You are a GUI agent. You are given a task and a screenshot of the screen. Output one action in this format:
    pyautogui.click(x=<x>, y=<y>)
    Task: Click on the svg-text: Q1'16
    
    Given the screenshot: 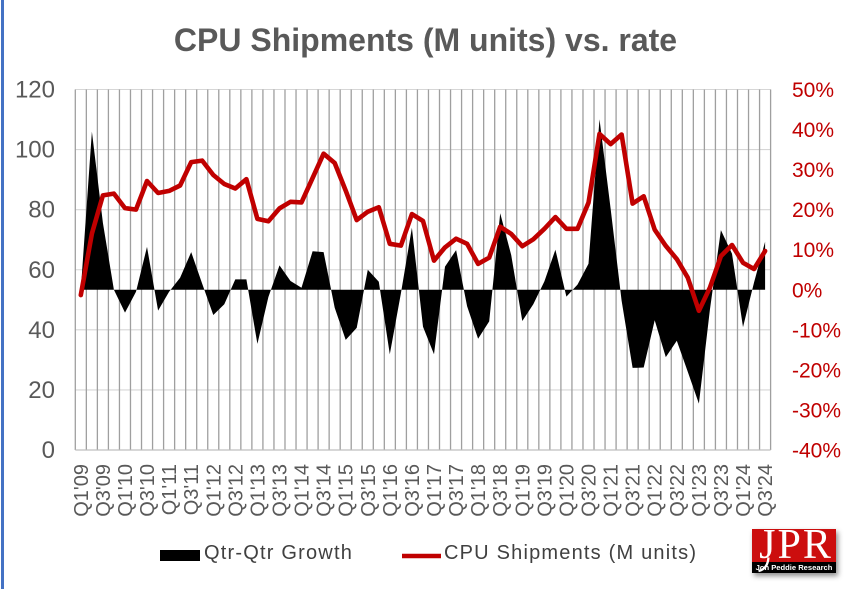 What is the action you would take?
    pyautogui.click(x=391, y=490)
    